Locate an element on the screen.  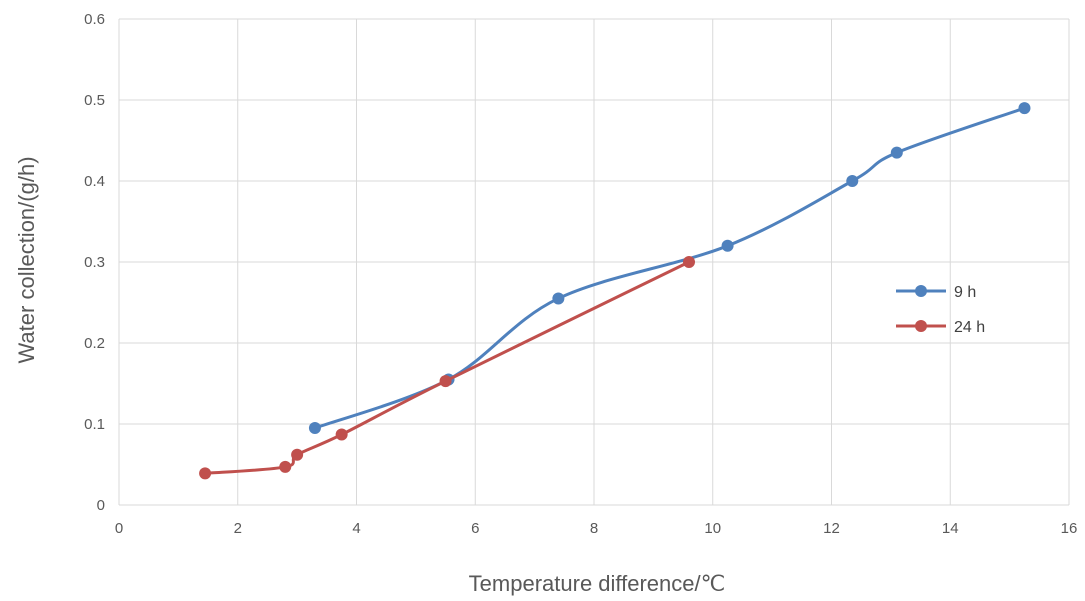
legend-item: 9 h is located at coordinates (936, 292).